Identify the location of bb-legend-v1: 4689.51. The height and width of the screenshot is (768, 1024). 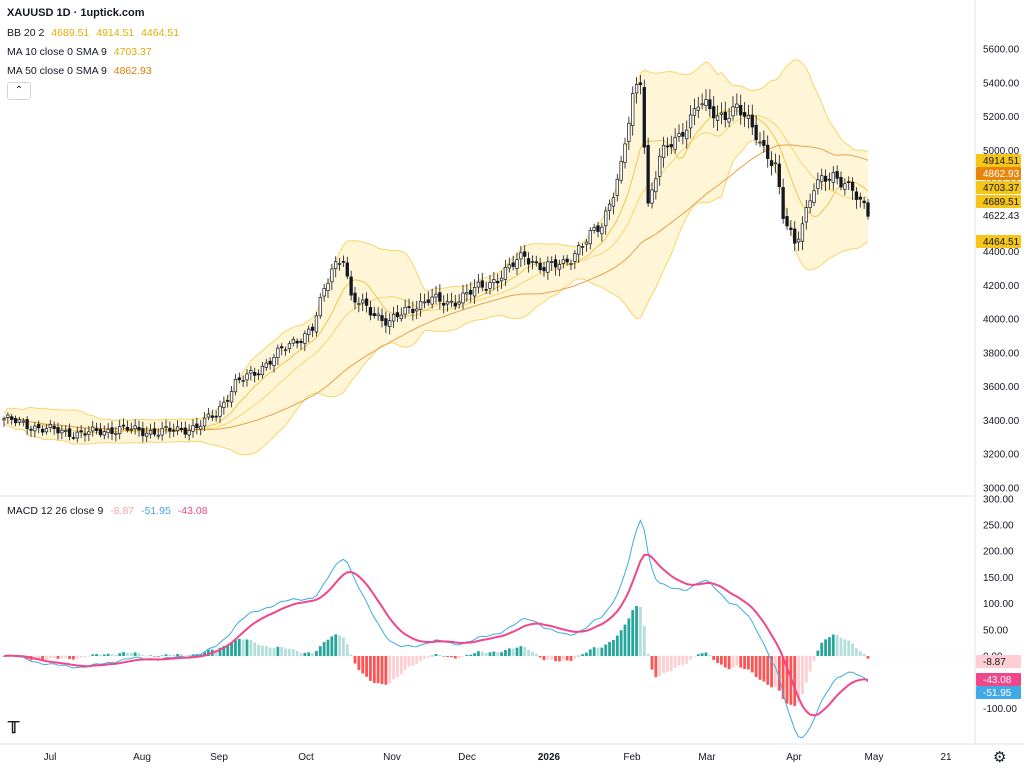
(70, 33).